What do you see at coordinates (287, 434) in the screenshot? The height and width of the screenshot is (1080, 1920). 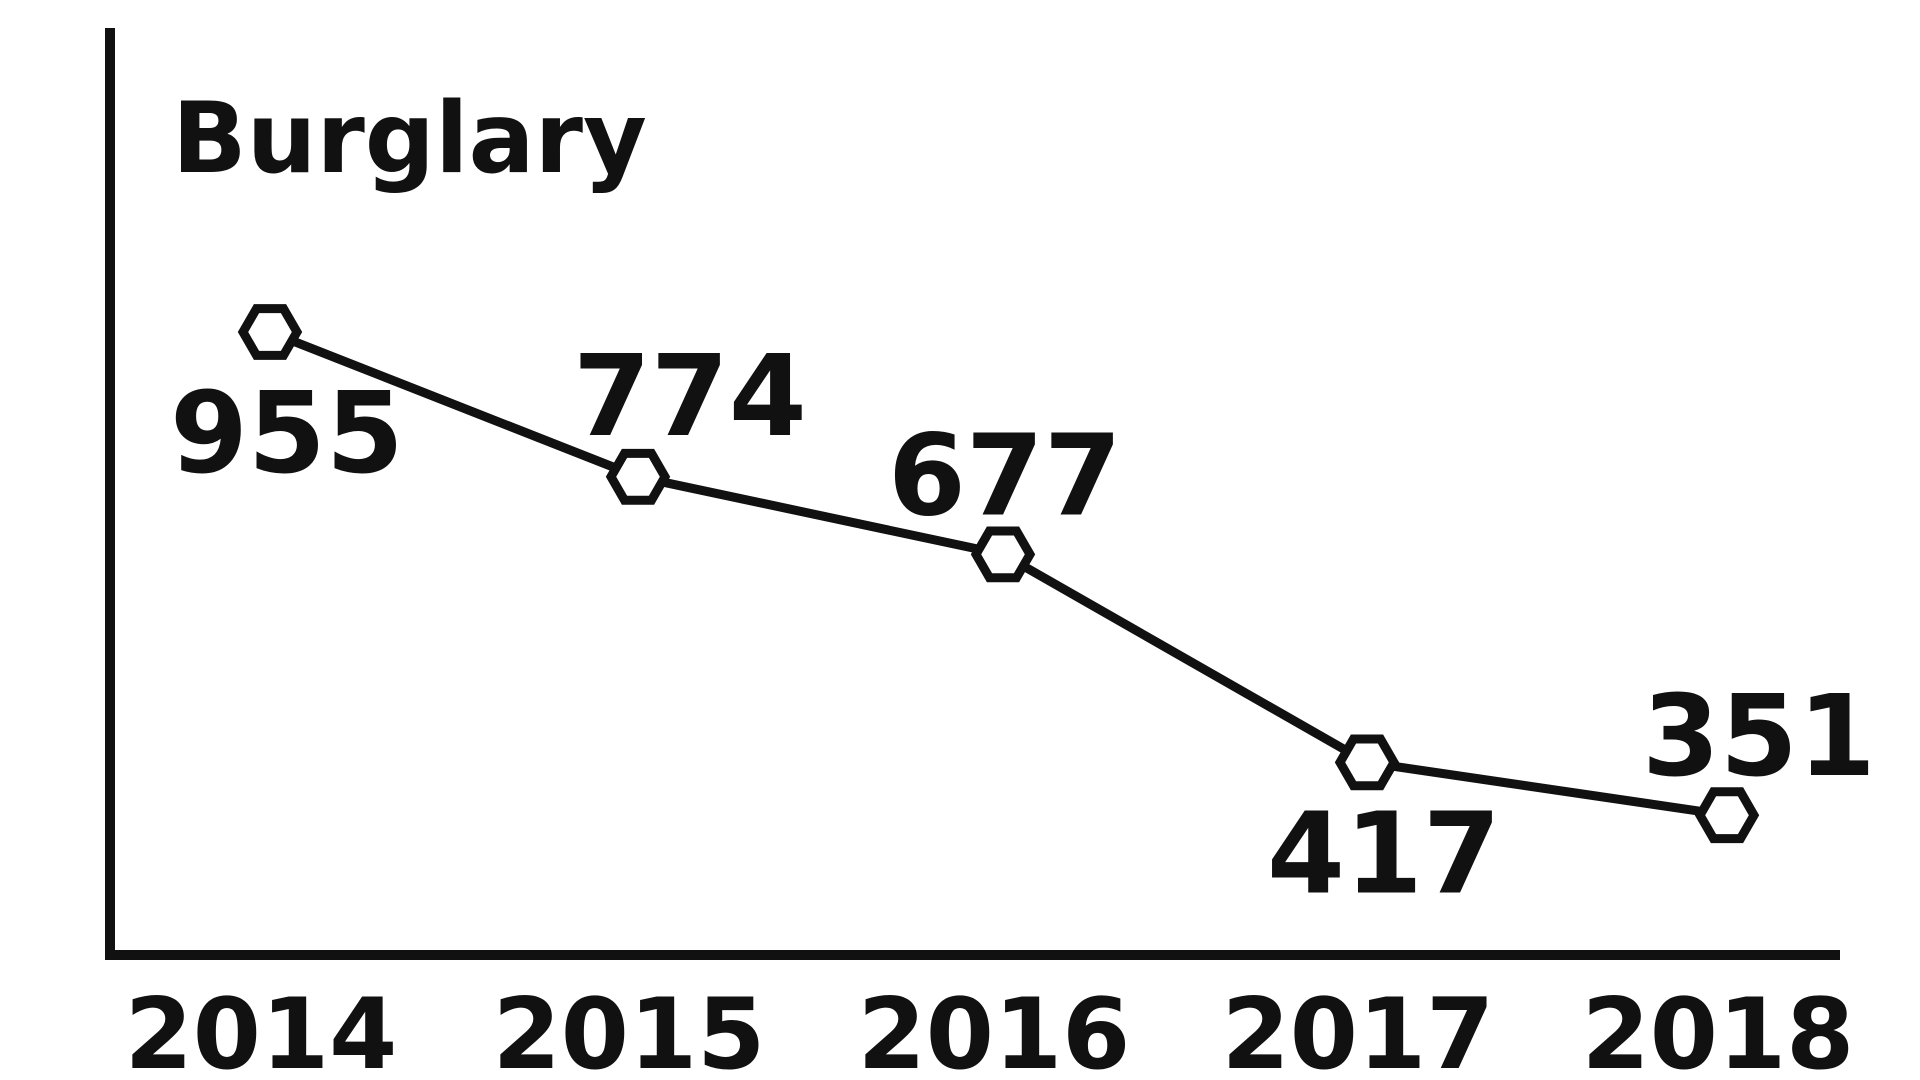 I see `data-label: 955` at bounding box center [287, 434].